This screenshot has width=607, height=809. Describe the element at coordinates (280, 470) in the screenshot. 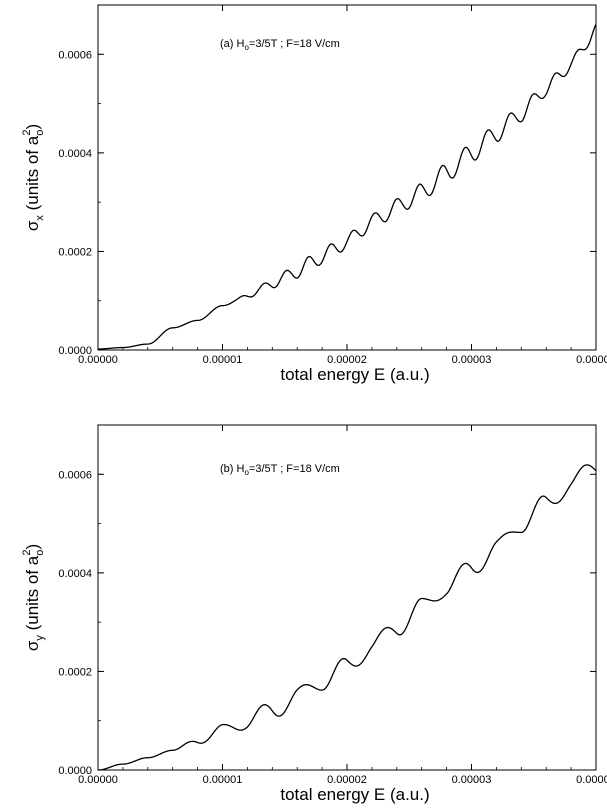

I see `panel-annotation: (b) Ho=3/5T ; F=18 V/cm` at that location.